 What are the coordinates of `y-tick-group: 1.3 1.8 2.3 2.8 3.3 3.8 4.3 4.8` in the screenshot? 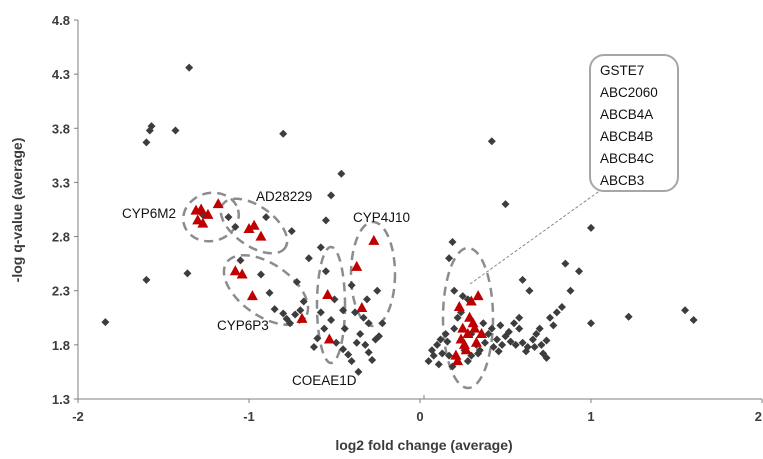 It's located at (65, 210).